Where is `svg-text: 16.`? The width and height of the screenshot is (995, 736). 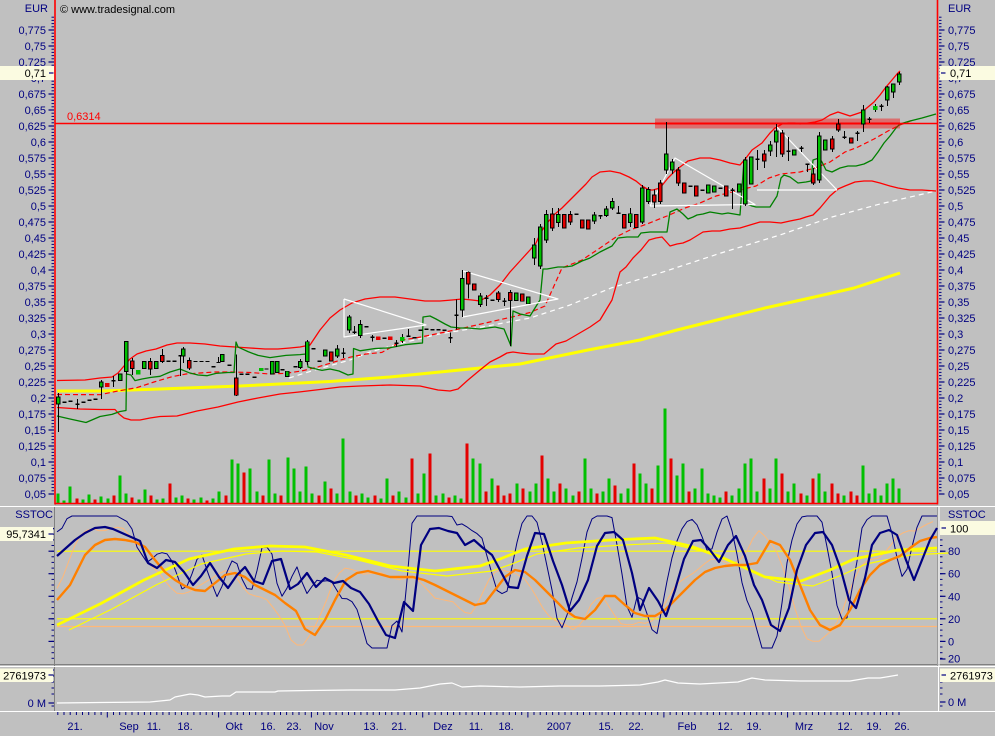 svg-text: 16. is located at coordinates (267, 727).